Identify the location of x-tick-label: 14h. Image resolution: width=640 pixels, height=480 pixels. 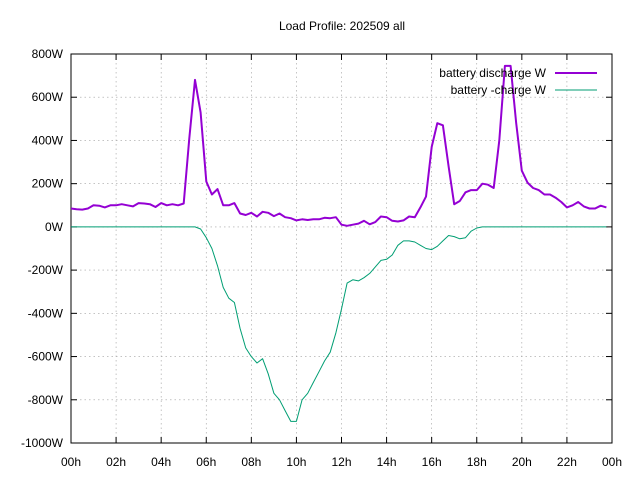
(387, 462).